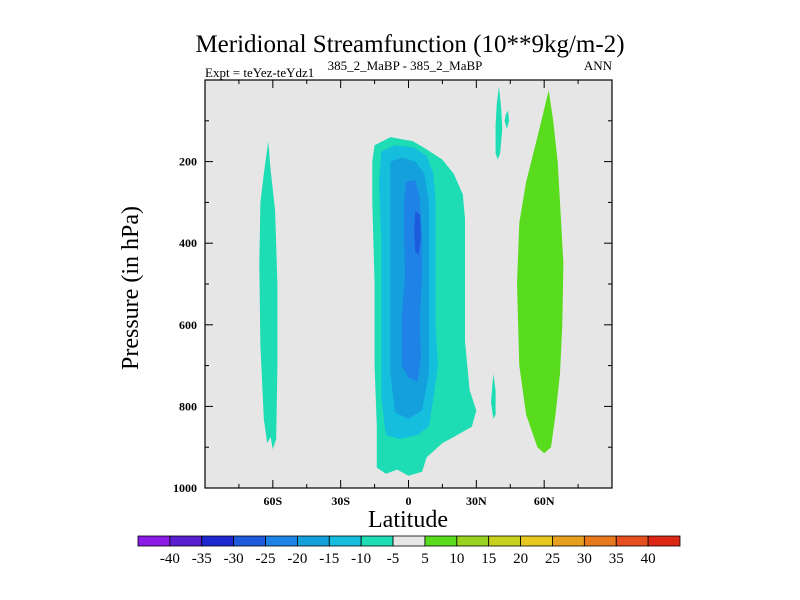 The height and width of the screenshot is (600, 800). What do you see at coordinates (297, 559) in the screenshot?
I see `colorbar-label: -20` at bounding box center [297, 559].